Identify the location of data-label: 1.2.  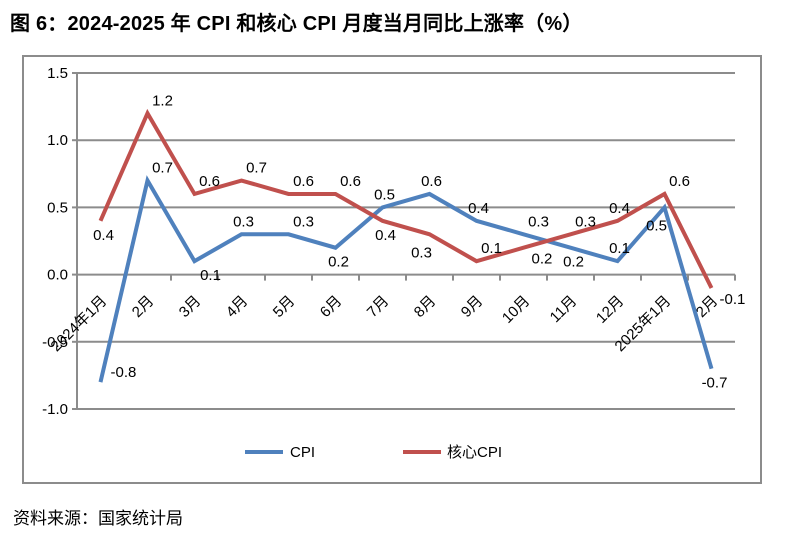
(162, 100).